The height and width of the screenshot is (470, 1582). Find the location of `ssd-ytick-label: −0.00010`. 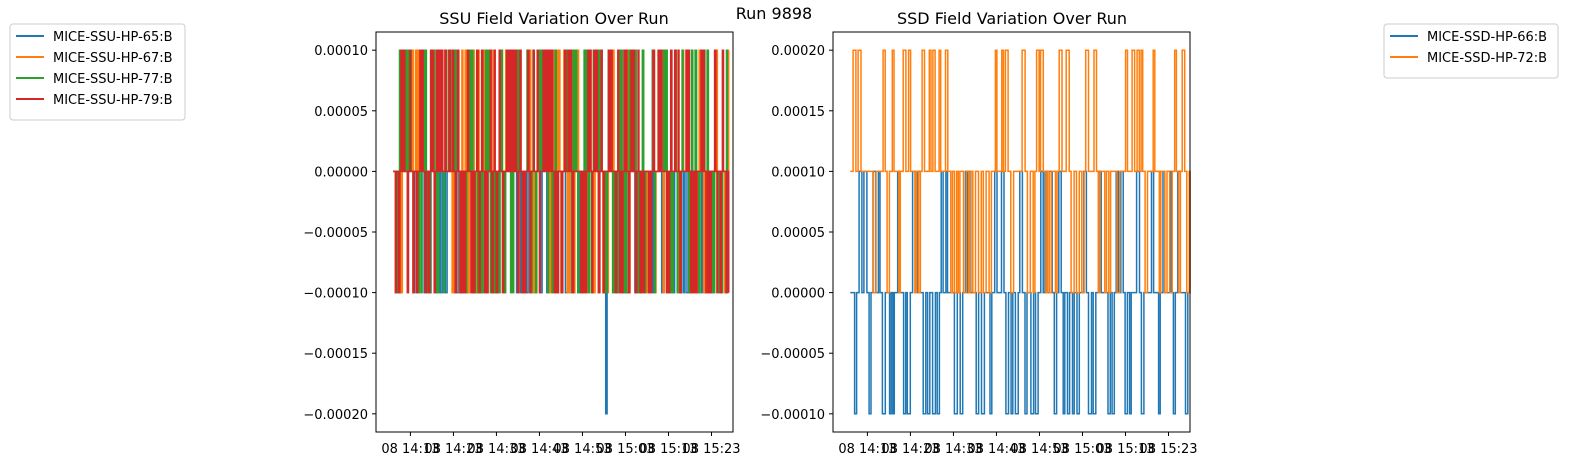

ssd-ytick-label: −0.00010 is located at coordinates (792, 415).